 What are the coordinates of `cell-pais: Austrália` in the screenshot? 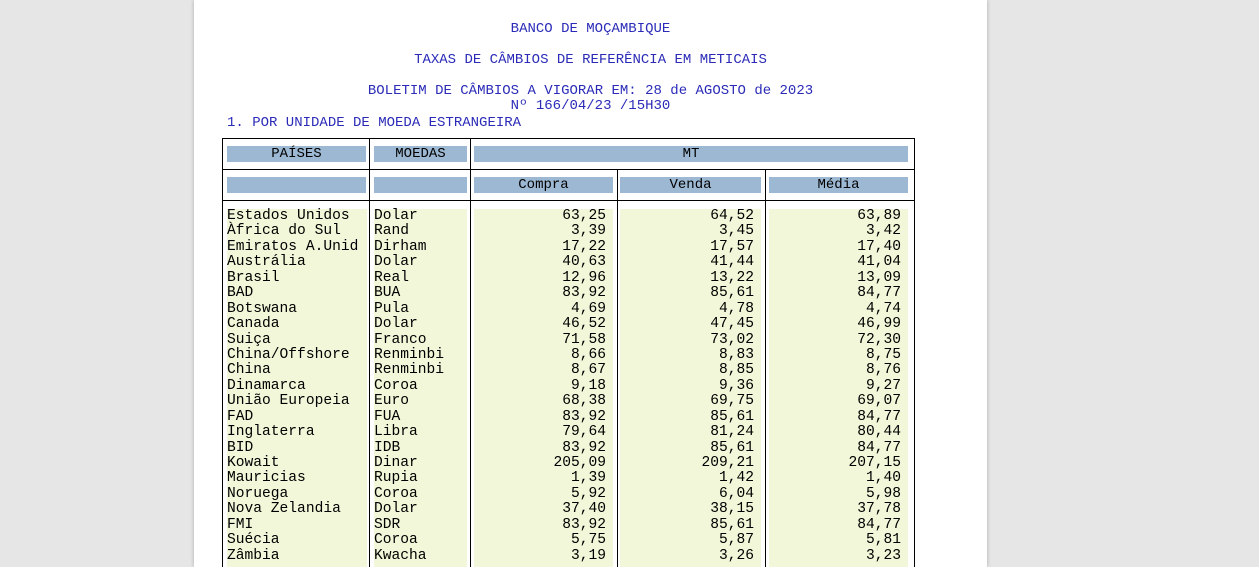 It's located at (266, 262).